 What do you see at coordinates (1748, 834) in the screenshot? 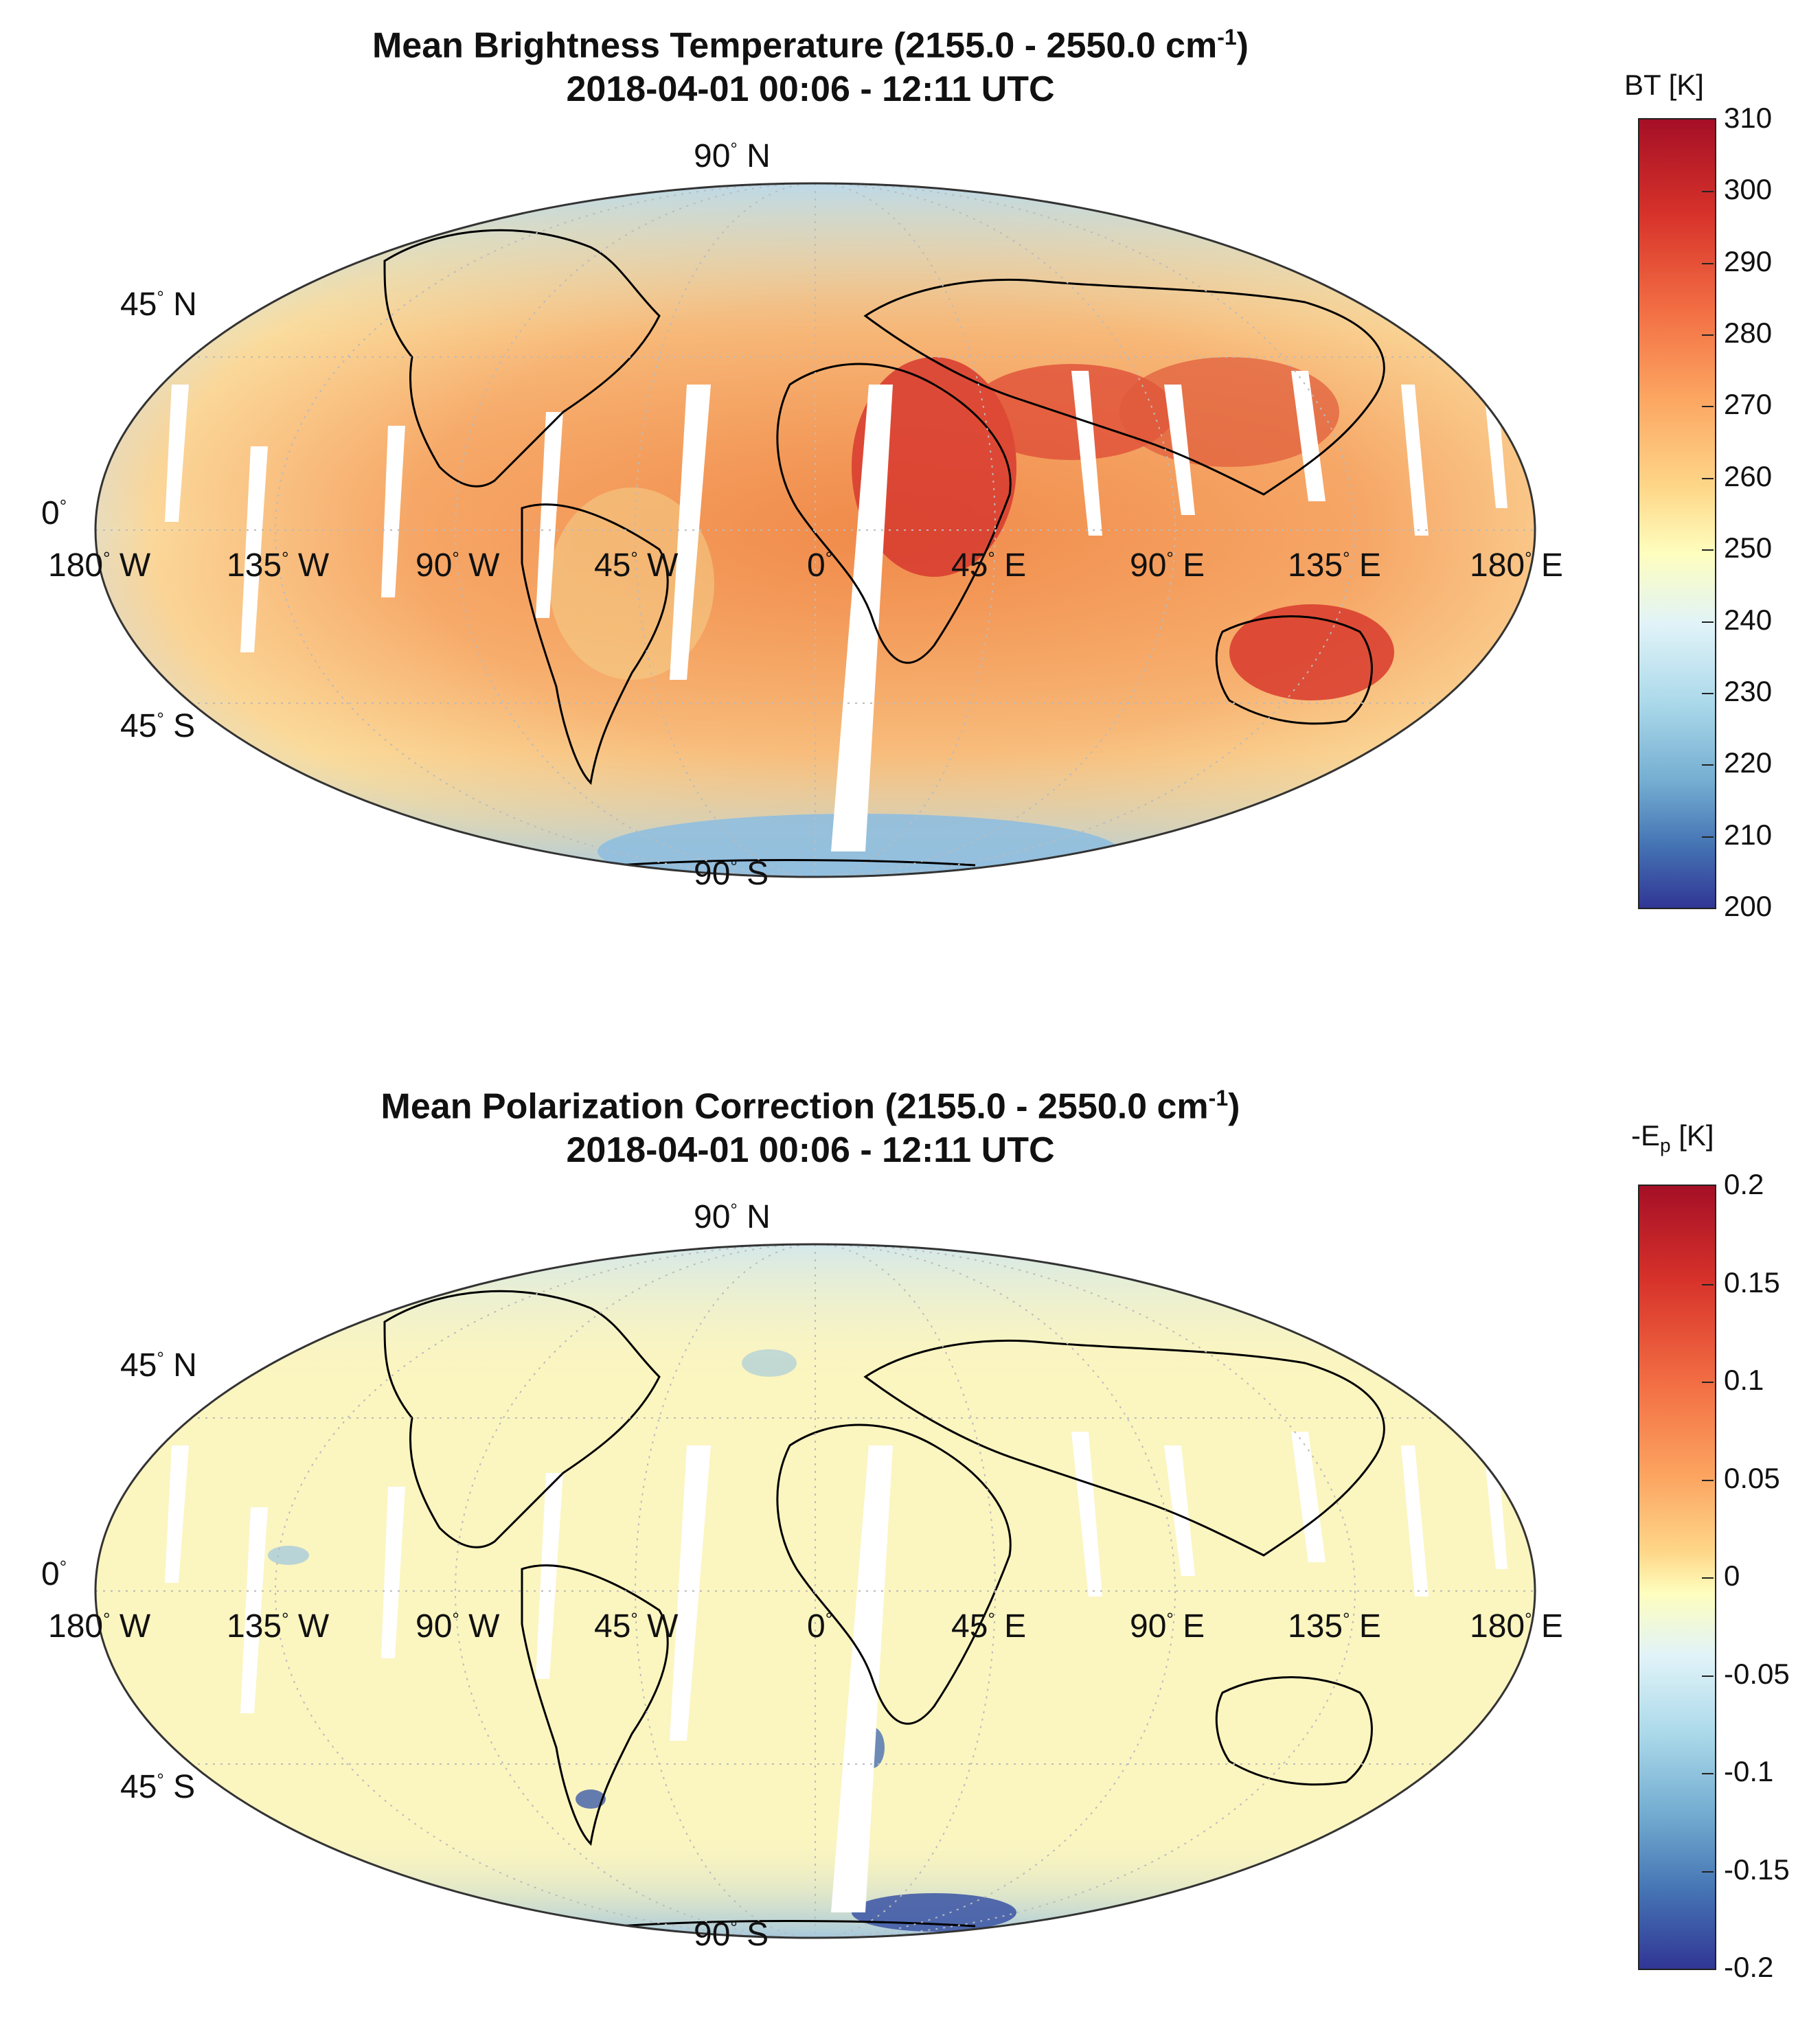
I see `colorbar-tick-label: 210` at bounding box center [1748, 834].